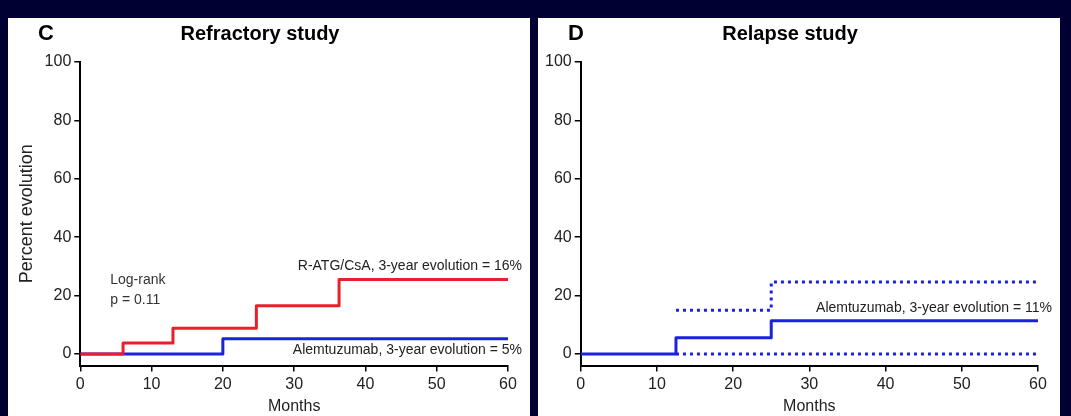 This screenshot has height=416, width=1071. What do you see at coordinates (260, 32) in the screenshot?
I see `chart-title: Refractory study` at bounding box center [260, 32].